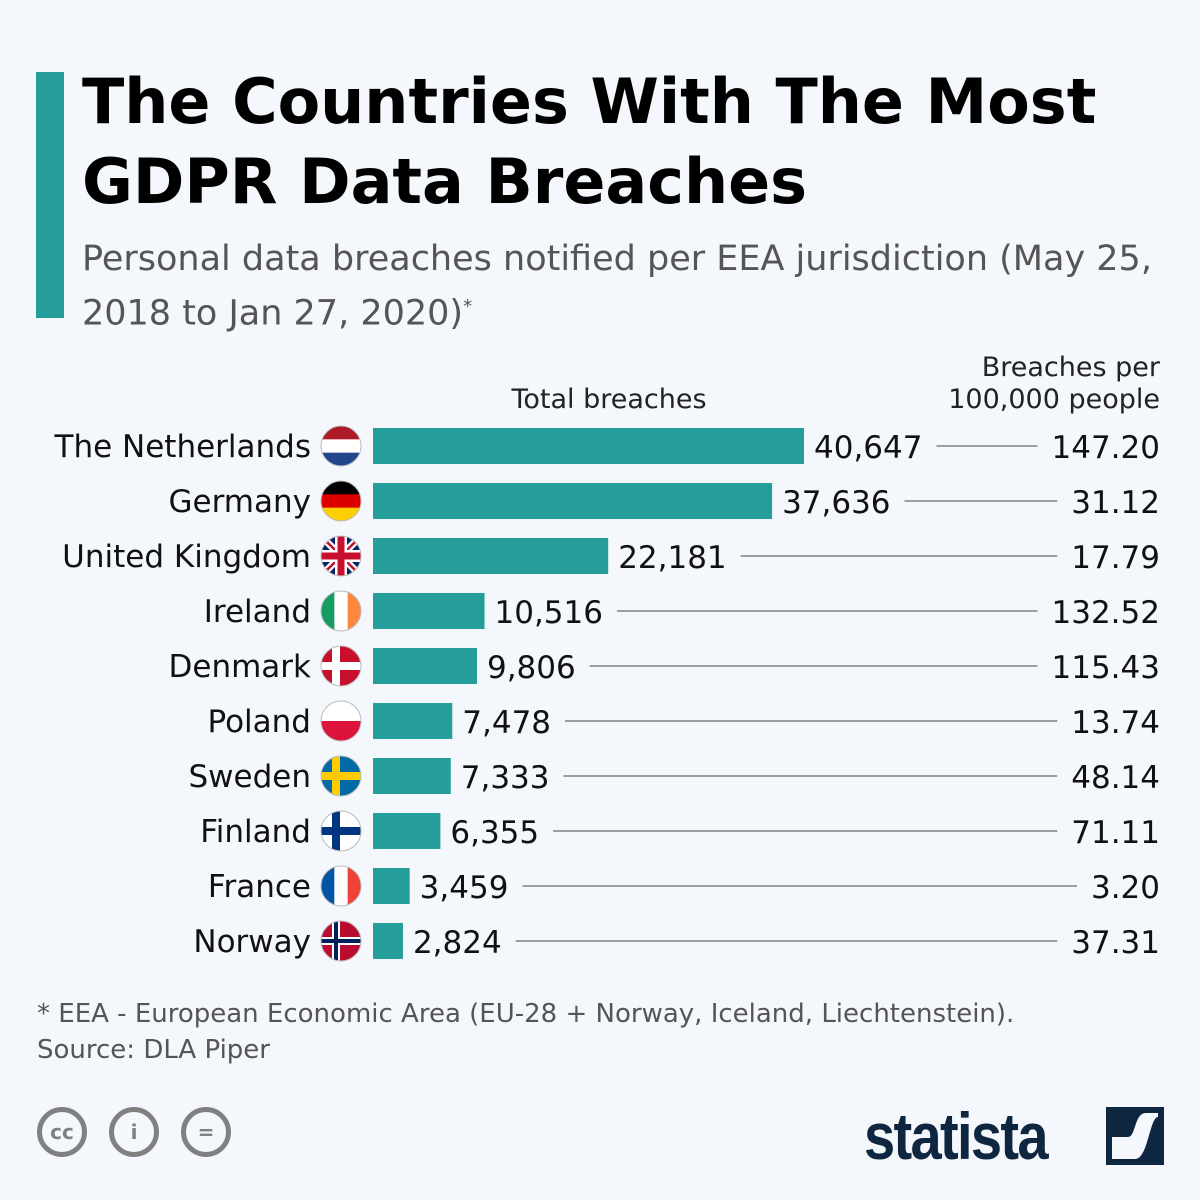  What do you see at coordinates (608, 399) in the screenshot?
I see `bars-header: Total breaches` at bounding box center [608, 399].